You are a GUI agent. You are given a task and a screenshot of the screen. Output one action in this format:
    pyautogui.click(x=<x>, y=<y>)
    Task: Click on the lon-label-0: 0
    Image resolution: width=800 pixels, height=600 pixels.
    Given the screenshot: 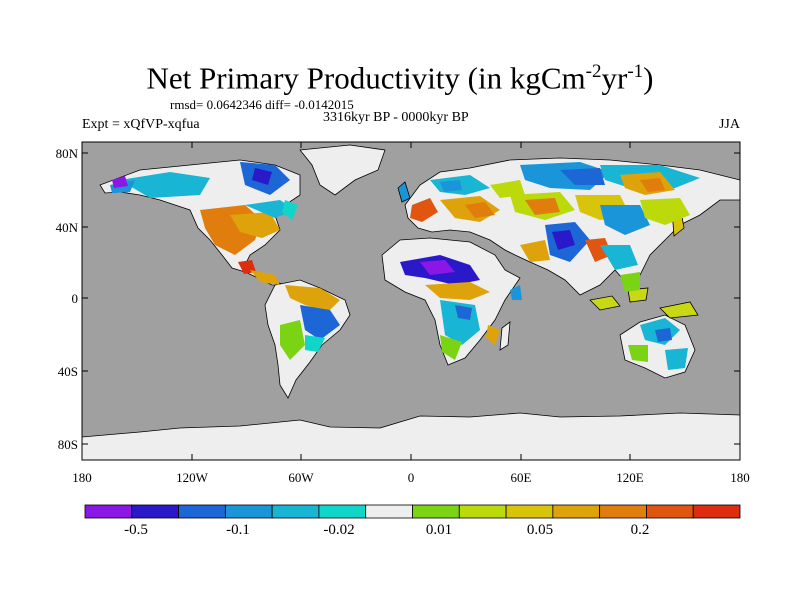 What is the action you would take?
    pyautogui.click(x=411, y=477)
    